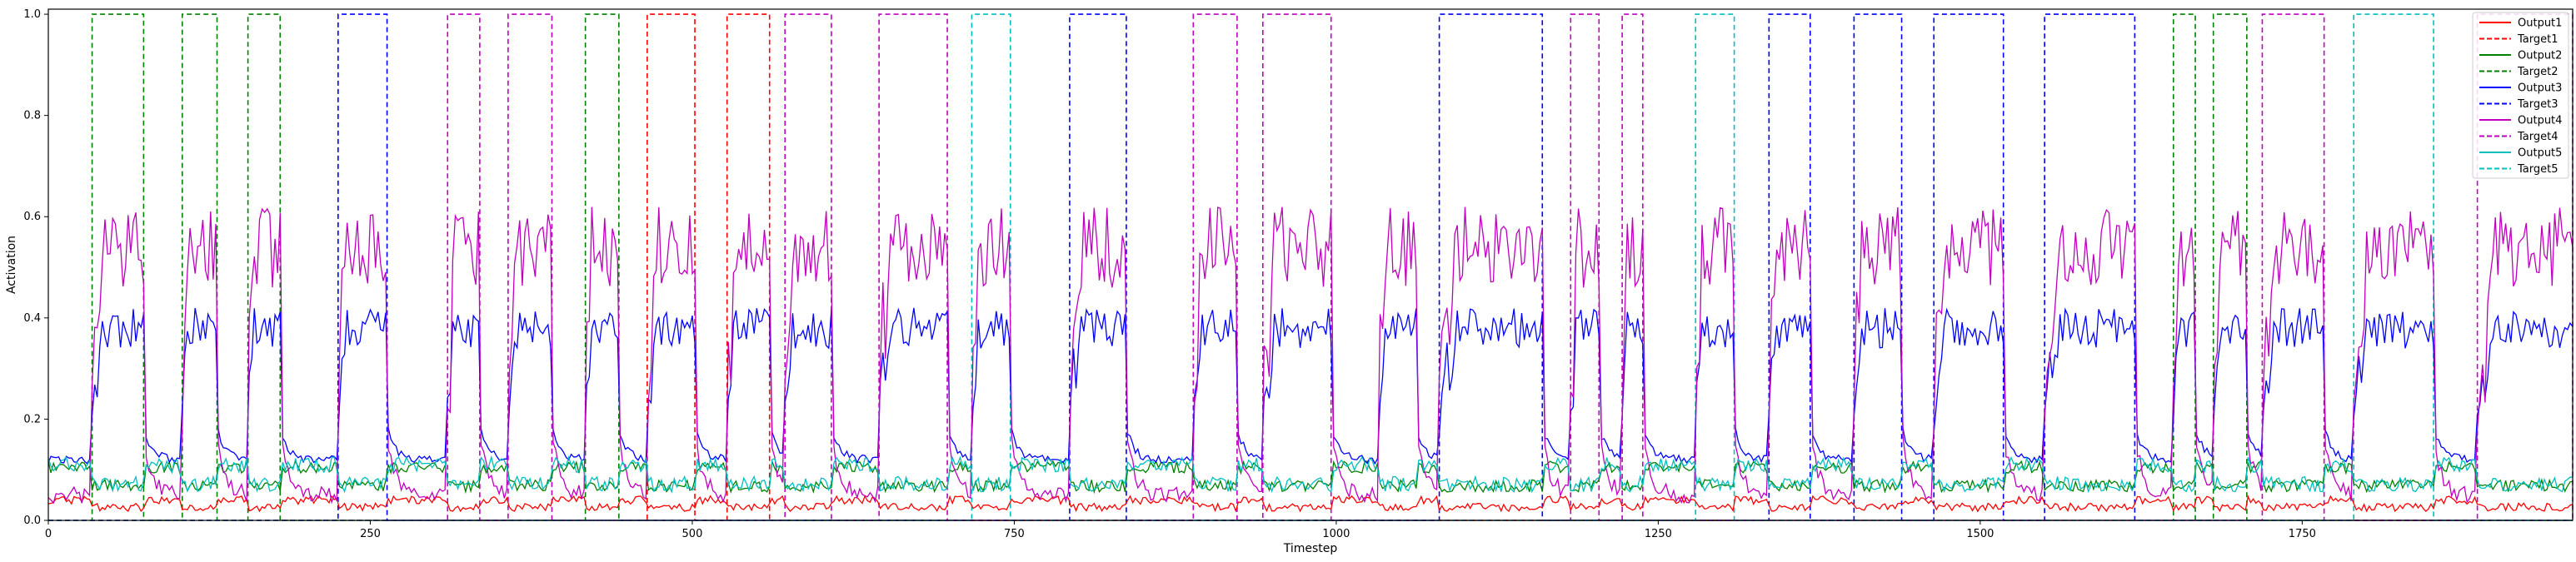 This screenshot has height=562, width=2576. Describe the element at coordinates (1310, 504) in the screenshot. I see `series-output1` at that location.